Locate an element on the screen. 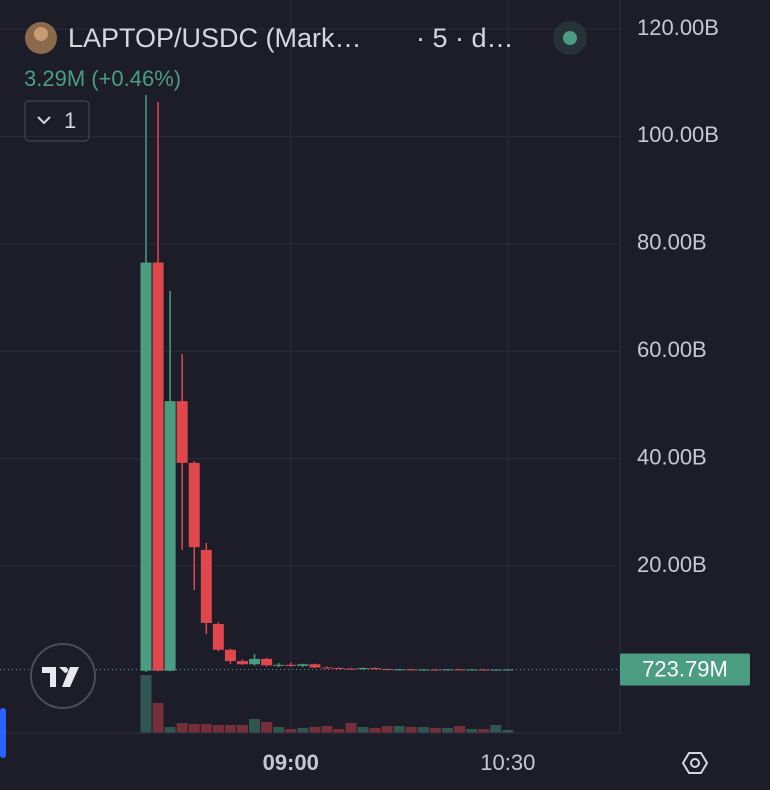 The width and height of the screenshot is (770, 790). last-price-label: 723.79M is located at coordinates (685, 668).